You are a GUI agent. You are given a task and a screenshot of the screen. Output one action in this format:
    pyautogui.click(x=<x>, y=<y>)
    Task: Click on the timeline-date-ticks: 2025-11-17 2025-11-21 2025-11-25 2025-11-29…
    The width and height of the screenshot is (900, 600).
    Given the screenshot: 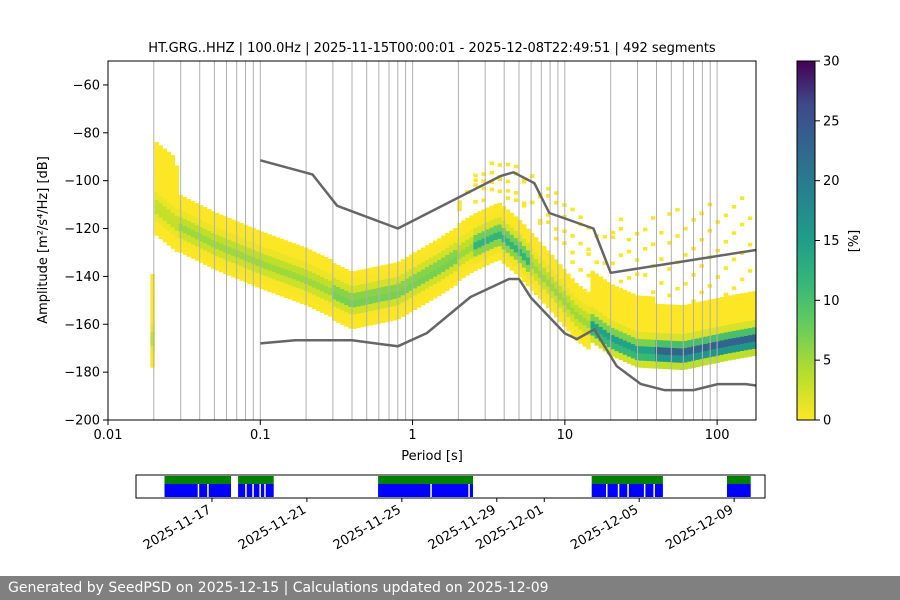 What is the action you would take?
    pyautogui.click(x=438, y=525)
    